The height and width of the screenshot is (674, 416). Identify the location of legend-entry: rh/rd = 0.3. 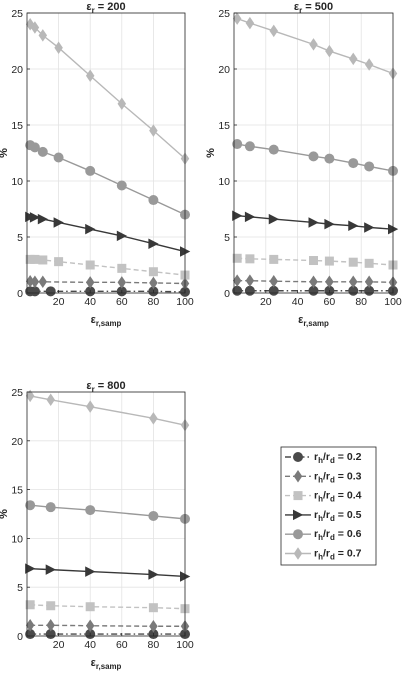
(323, 477).